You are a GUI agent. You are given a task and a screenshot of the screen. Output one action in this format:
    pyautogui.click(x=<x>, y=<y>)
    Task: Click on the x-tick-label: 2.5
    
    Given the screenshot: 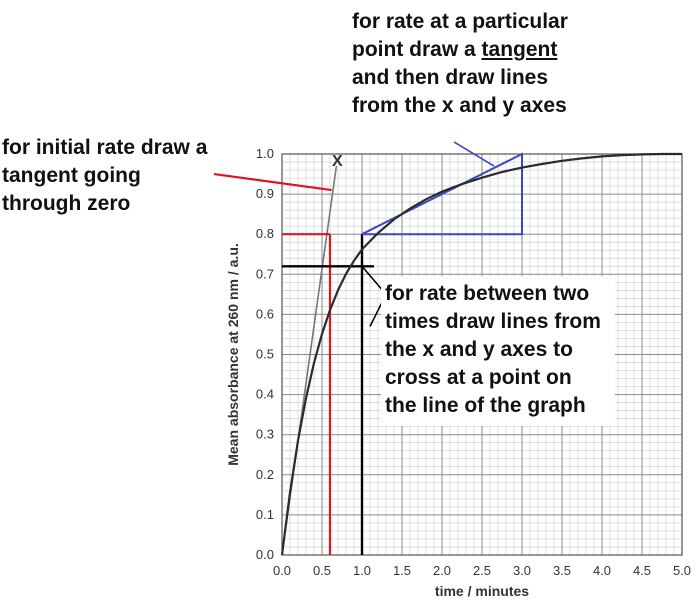 What is the action you would take?
    pyautogui.click(x=482, y=570)
    